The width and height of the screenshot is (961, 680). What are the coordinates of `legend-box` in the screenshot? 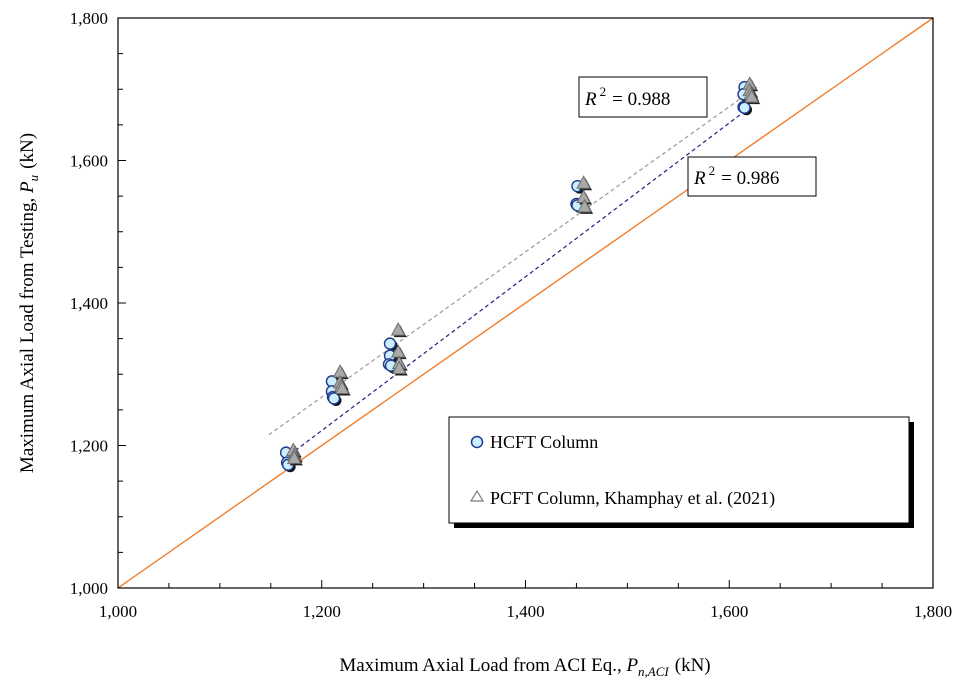 It's located at (679, 470).